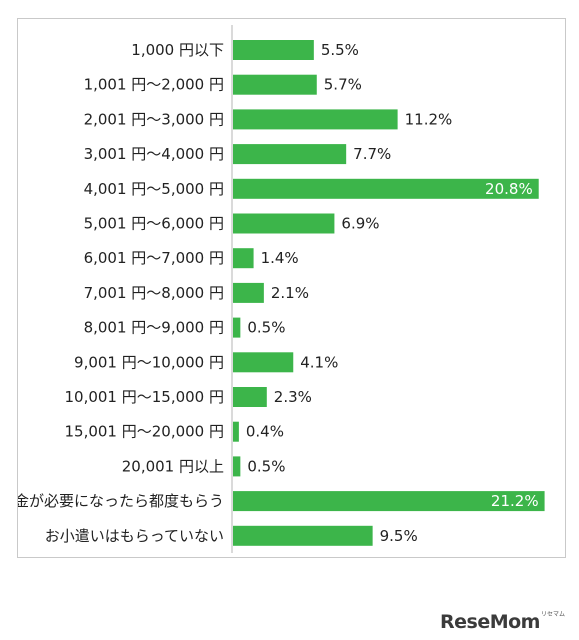  I want to click on category-label: 4,001 円〜5,000 円, so click(154, 189).